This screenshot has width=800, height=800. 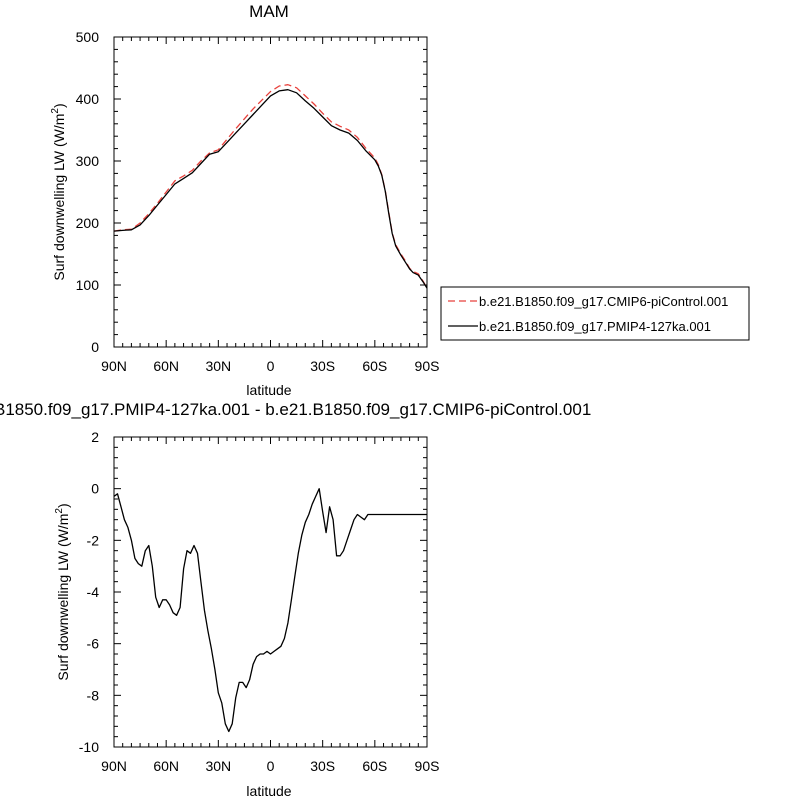 I want to click on y-tick-label: -2, so click(x=93, y=540).